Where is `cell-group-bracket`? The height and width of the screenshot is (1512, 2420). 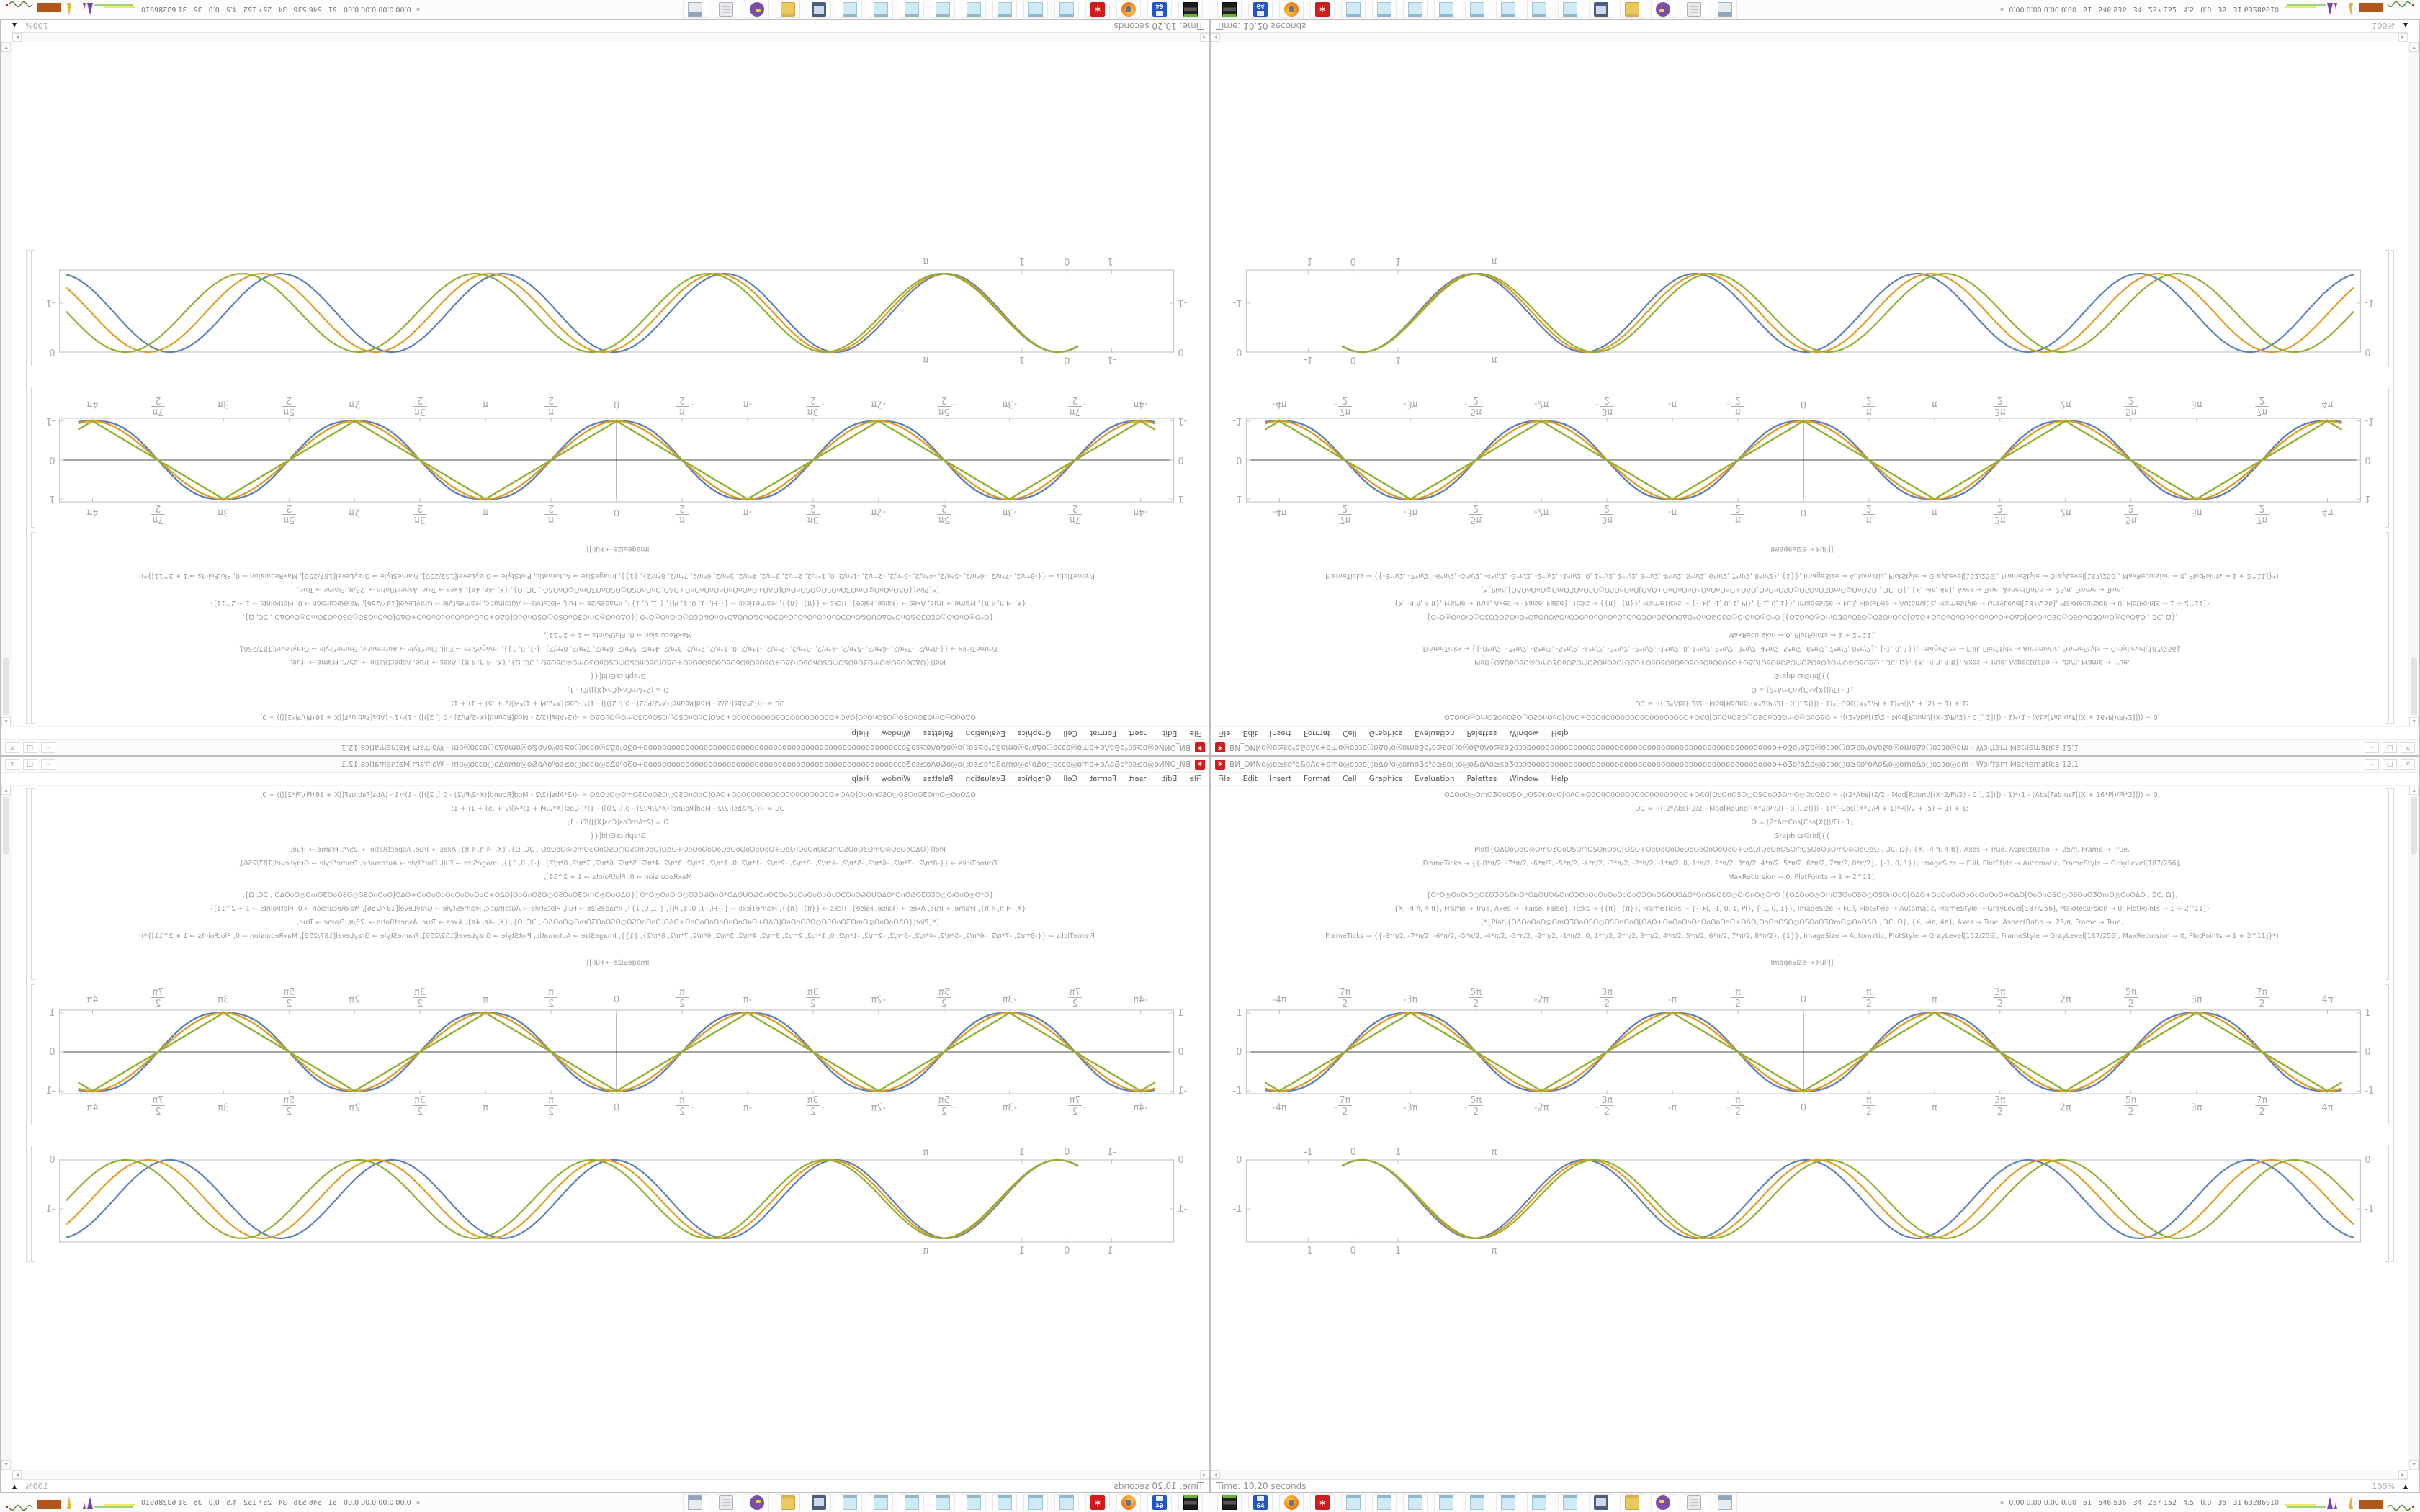
cell-group-bracket is located at coordinates (28, 487).